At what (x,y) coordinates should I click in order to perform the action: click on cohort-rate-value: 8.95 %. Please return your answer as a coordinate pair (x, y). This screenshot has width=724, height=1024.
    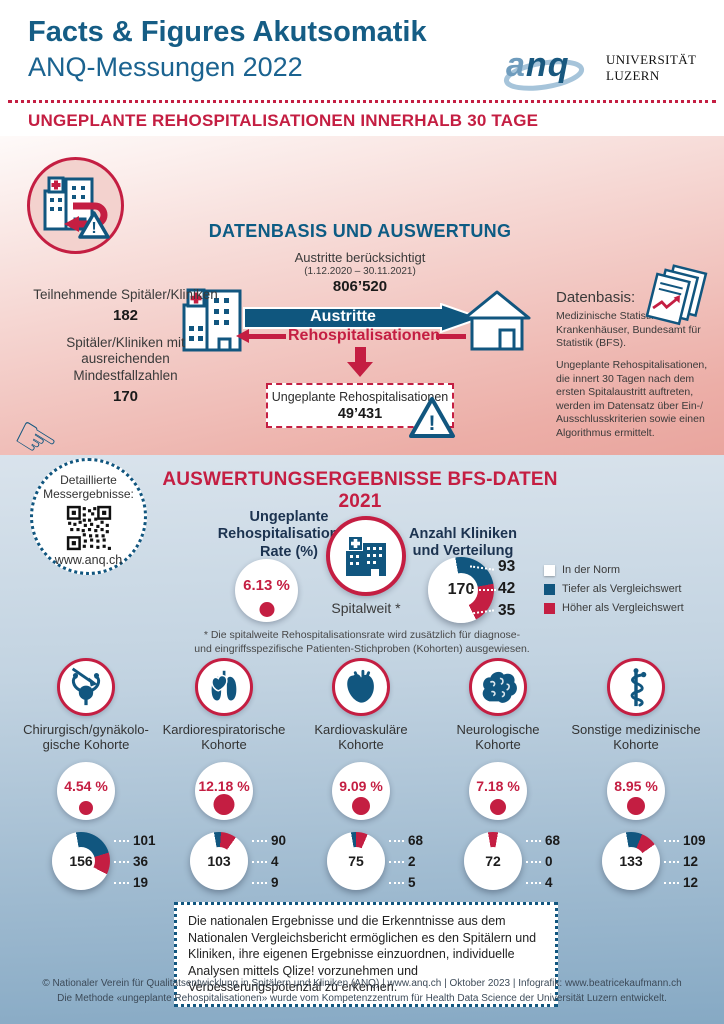
    Looking at the image, I should click on (636, 786).